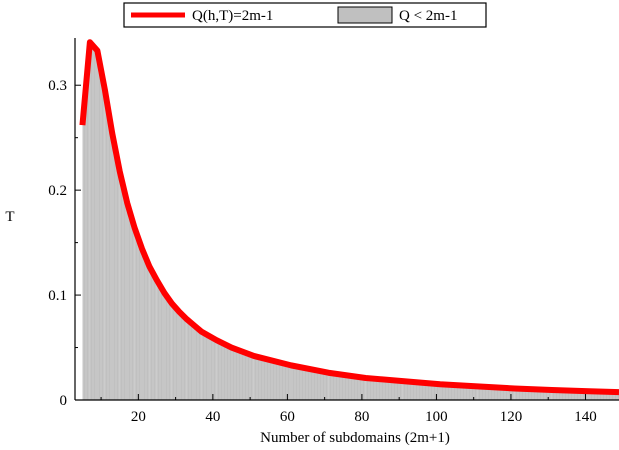 This screenshot has height=450, width=619. Describe the element at coordinates (57, 86) in the screenshot. I see `y-tick-label: 0.3` at that location.